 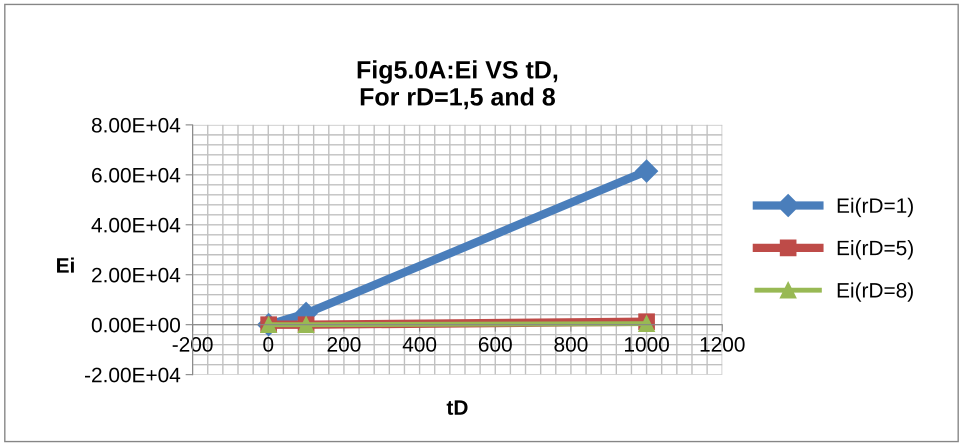 I want to click on y-axis-title: Ei, so click(x=65, y=265).